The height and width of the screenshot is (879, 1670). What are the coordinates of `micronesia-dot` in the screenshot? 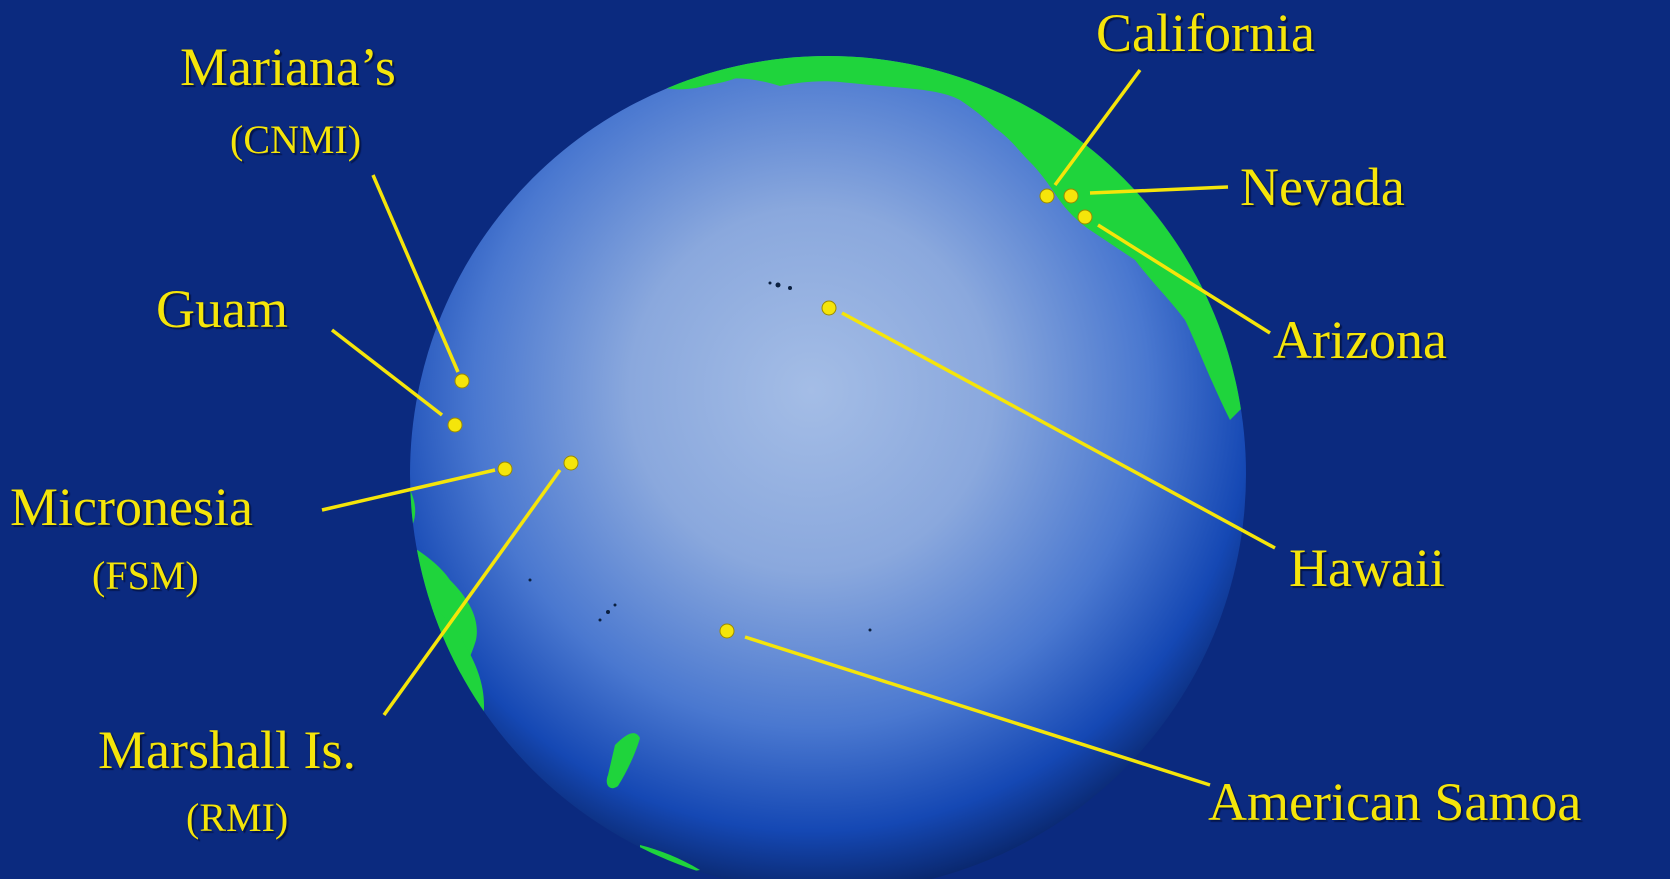 It's located at (505, 469).